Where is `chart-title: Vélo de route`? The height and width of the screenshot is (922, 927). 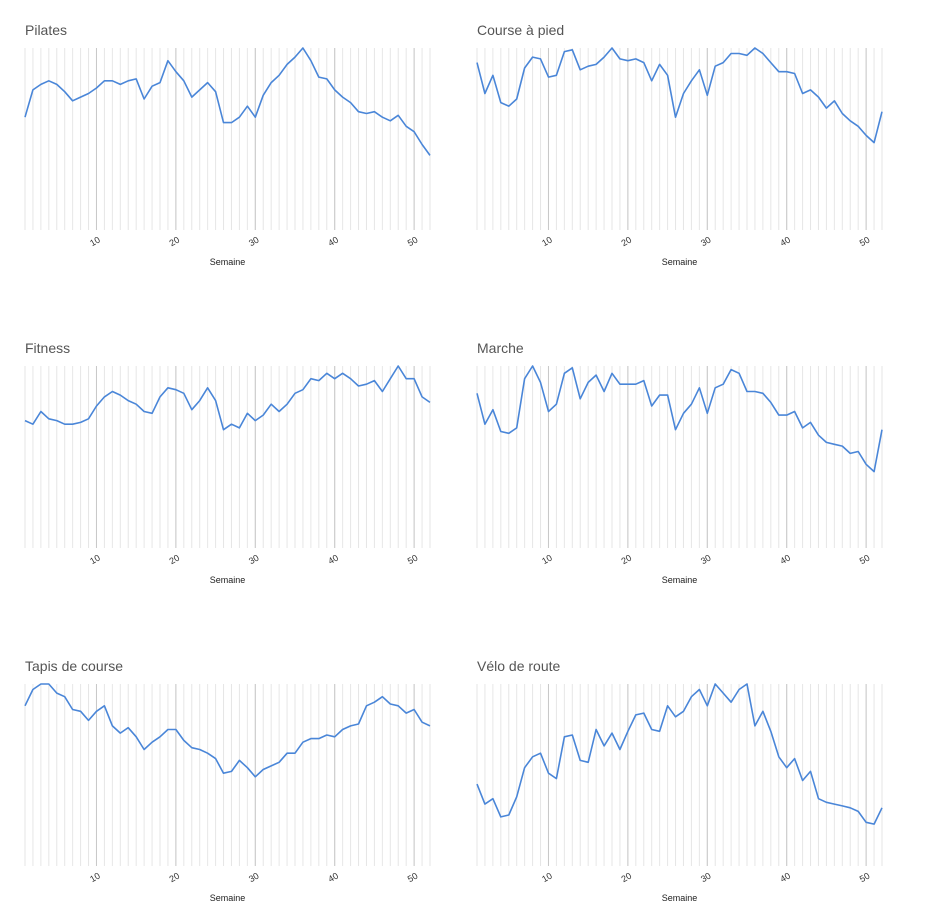 chart-title: Vélo de route is located at coordinates (518, 666).